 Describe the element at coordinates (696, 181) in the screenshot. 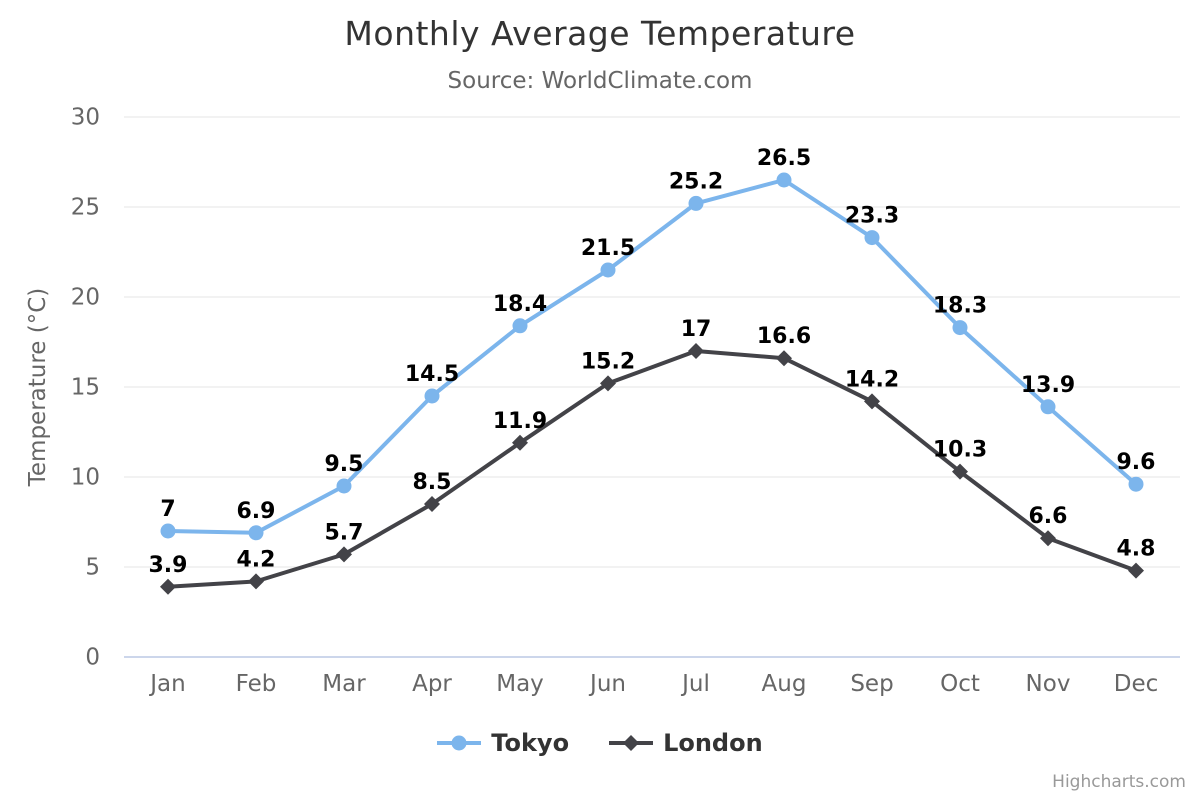

I see `data-label-tokyo: 25.2` at that location.